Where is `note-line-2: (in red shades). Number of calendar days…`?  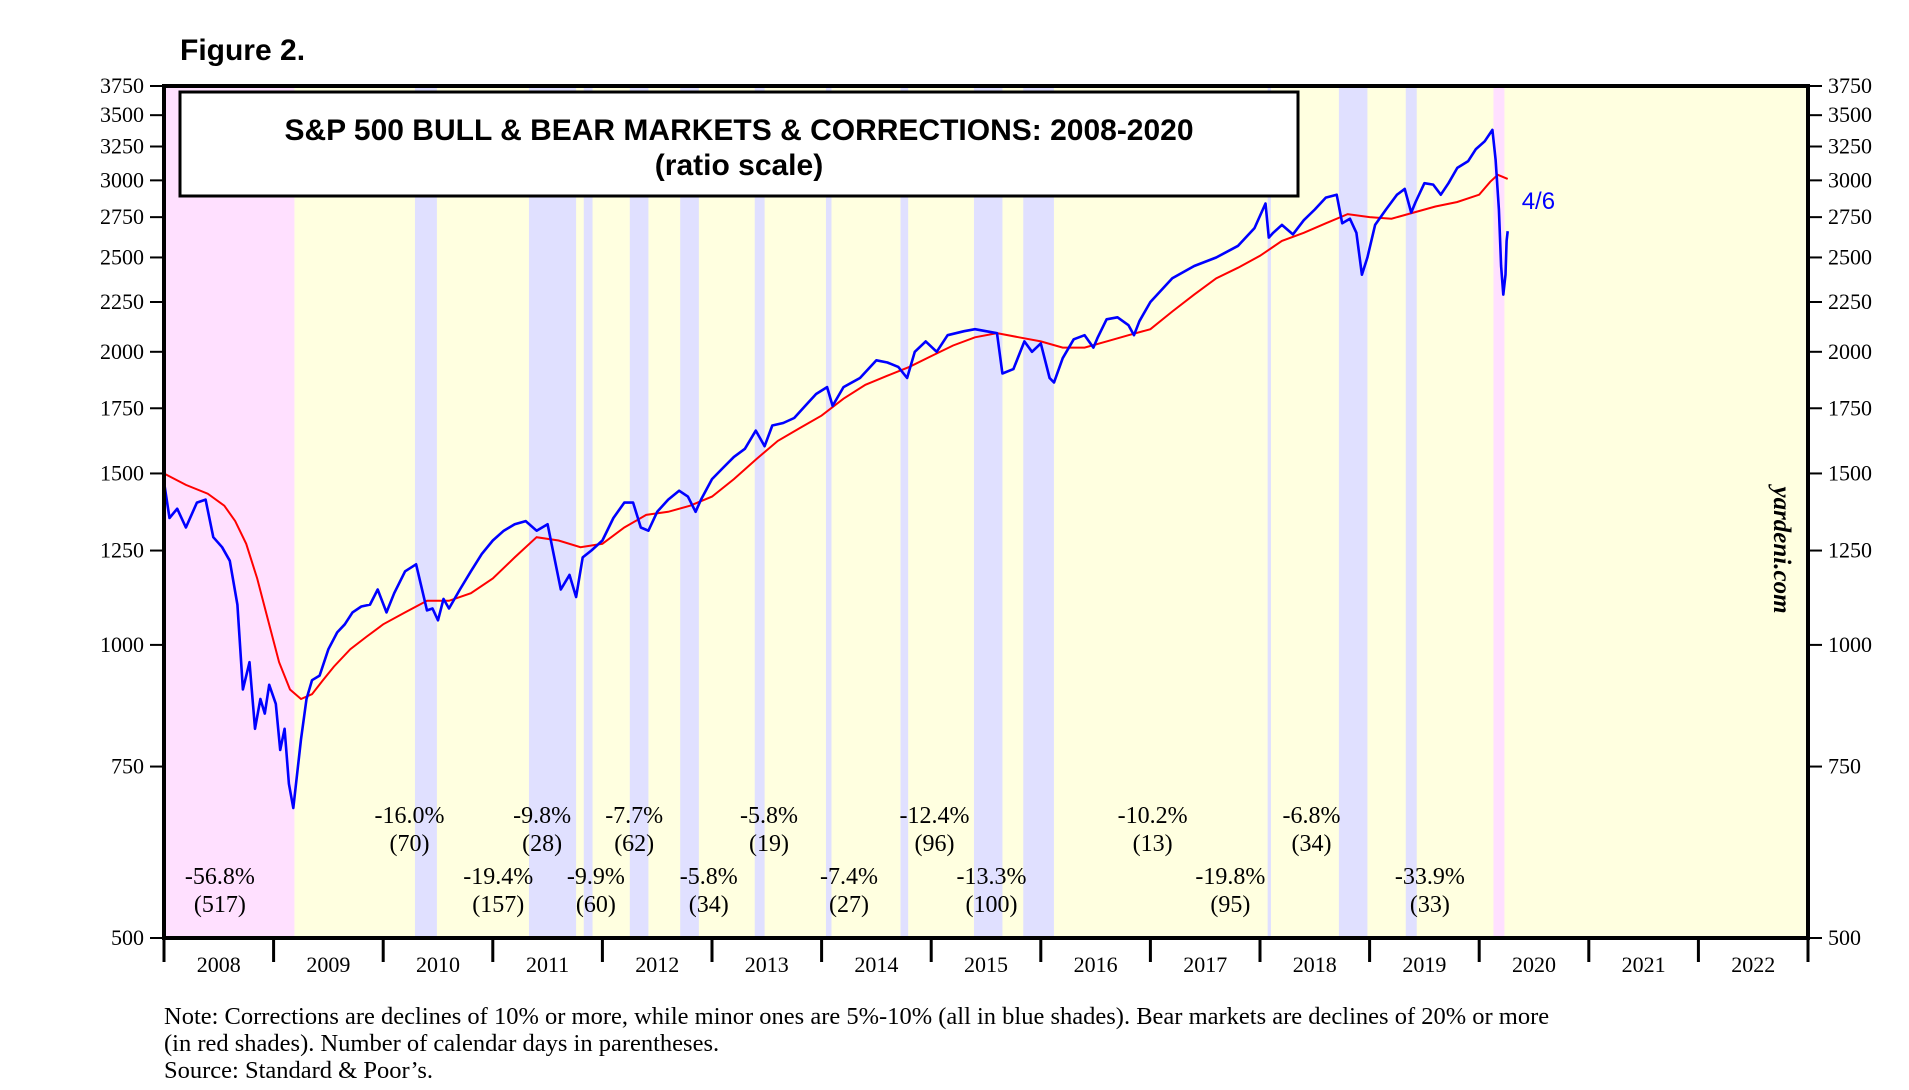
note-line-2: (in red shades). Number of calendar days… is located at coordinates (442, 1043).